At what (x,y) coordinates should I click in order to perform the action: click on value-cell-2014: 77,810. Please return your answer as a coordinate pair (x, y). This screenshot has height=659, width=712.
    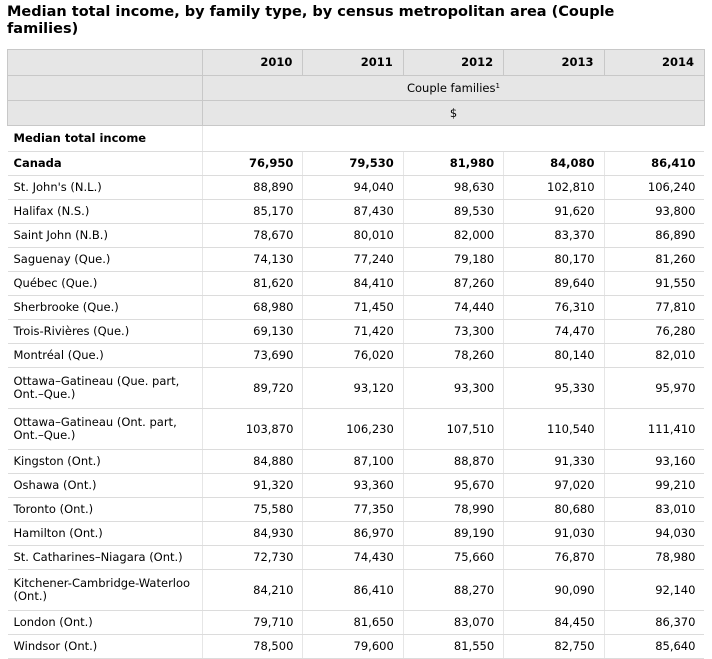
    Looking at the image, I should click on (654, 307).